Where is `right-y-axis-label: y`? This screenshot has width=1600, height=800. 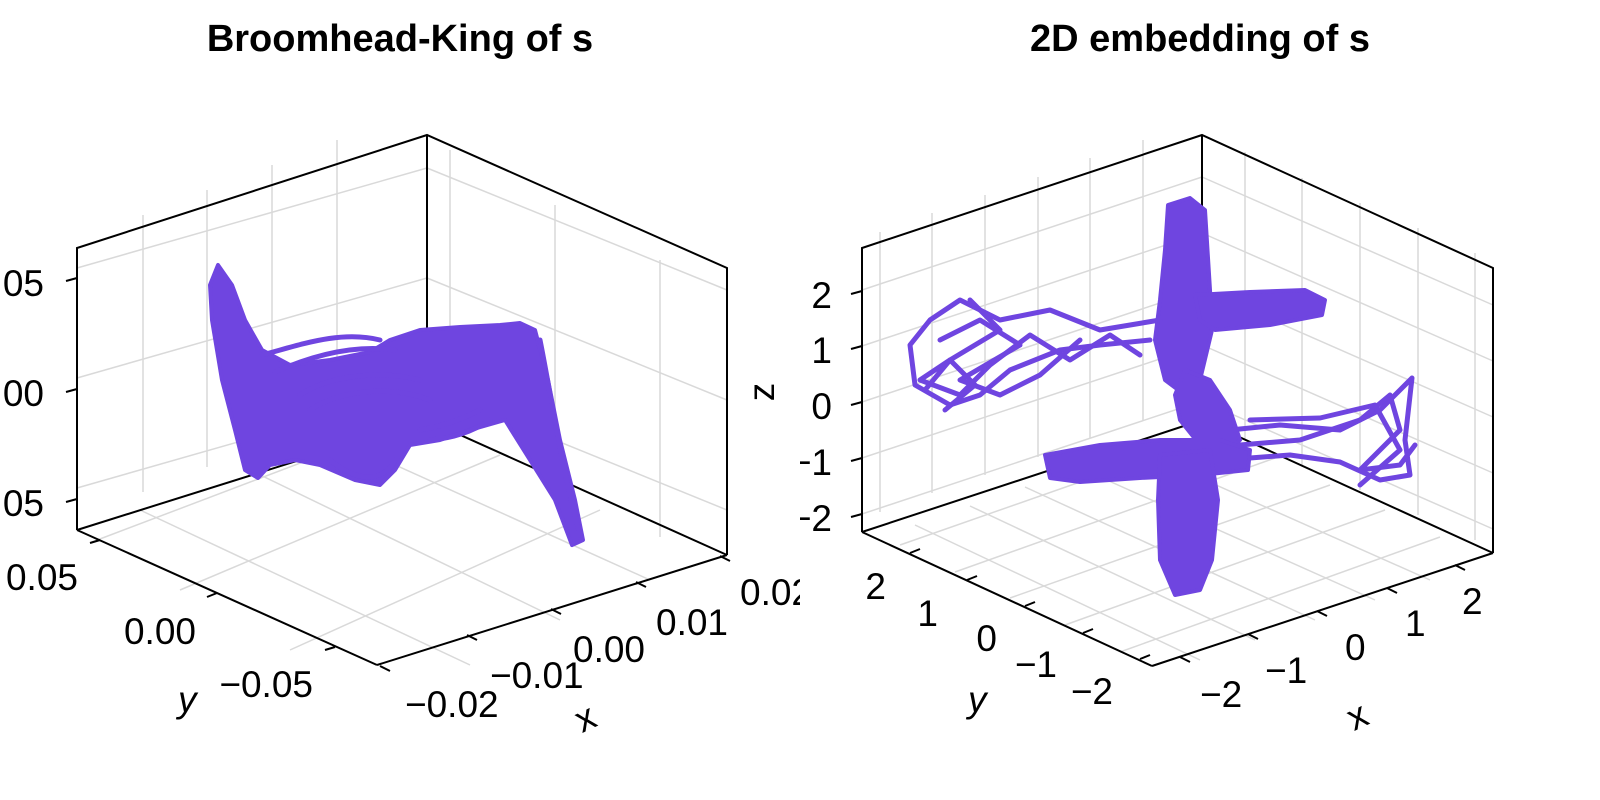
right-y-axis-label: y is located at coordinates (977, 699).